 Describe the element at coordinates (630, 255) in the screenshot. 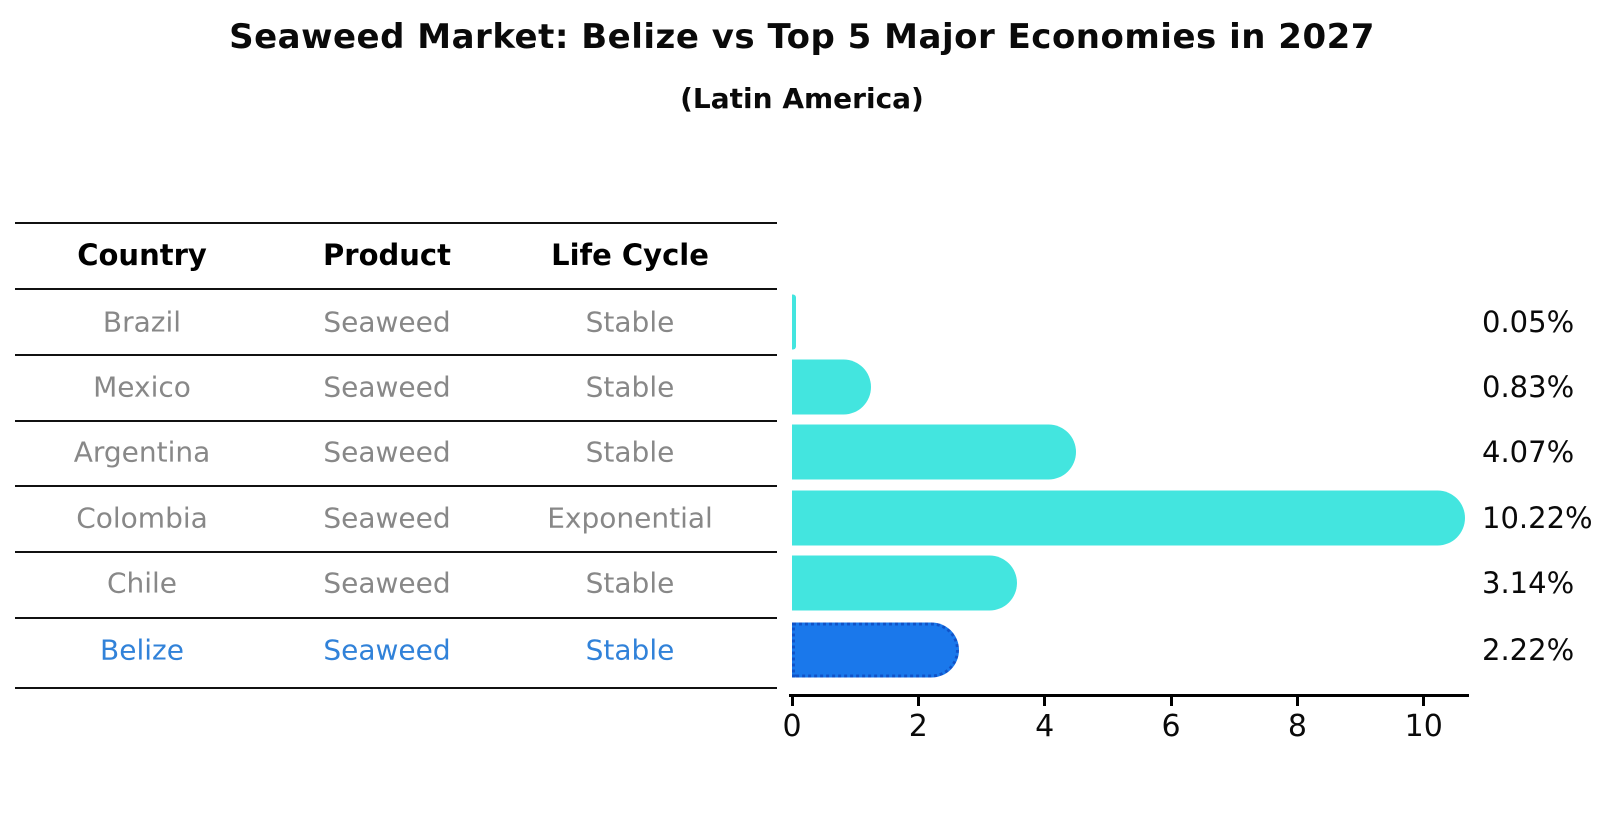

I see `column-header-life-cycle: Life Cycle` at that location.